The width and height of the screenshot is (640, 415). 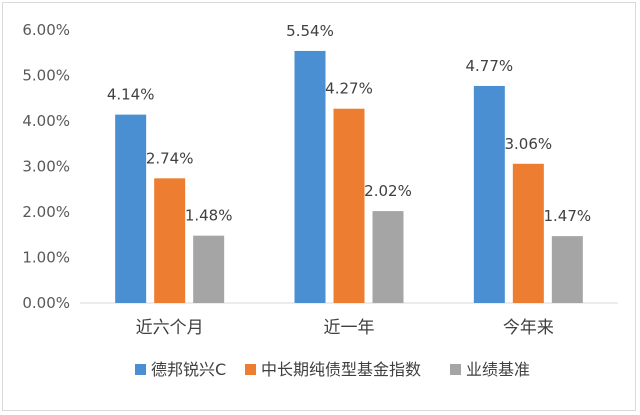 I want to click on data-label: 3.06%, so click(x=529, y=144).